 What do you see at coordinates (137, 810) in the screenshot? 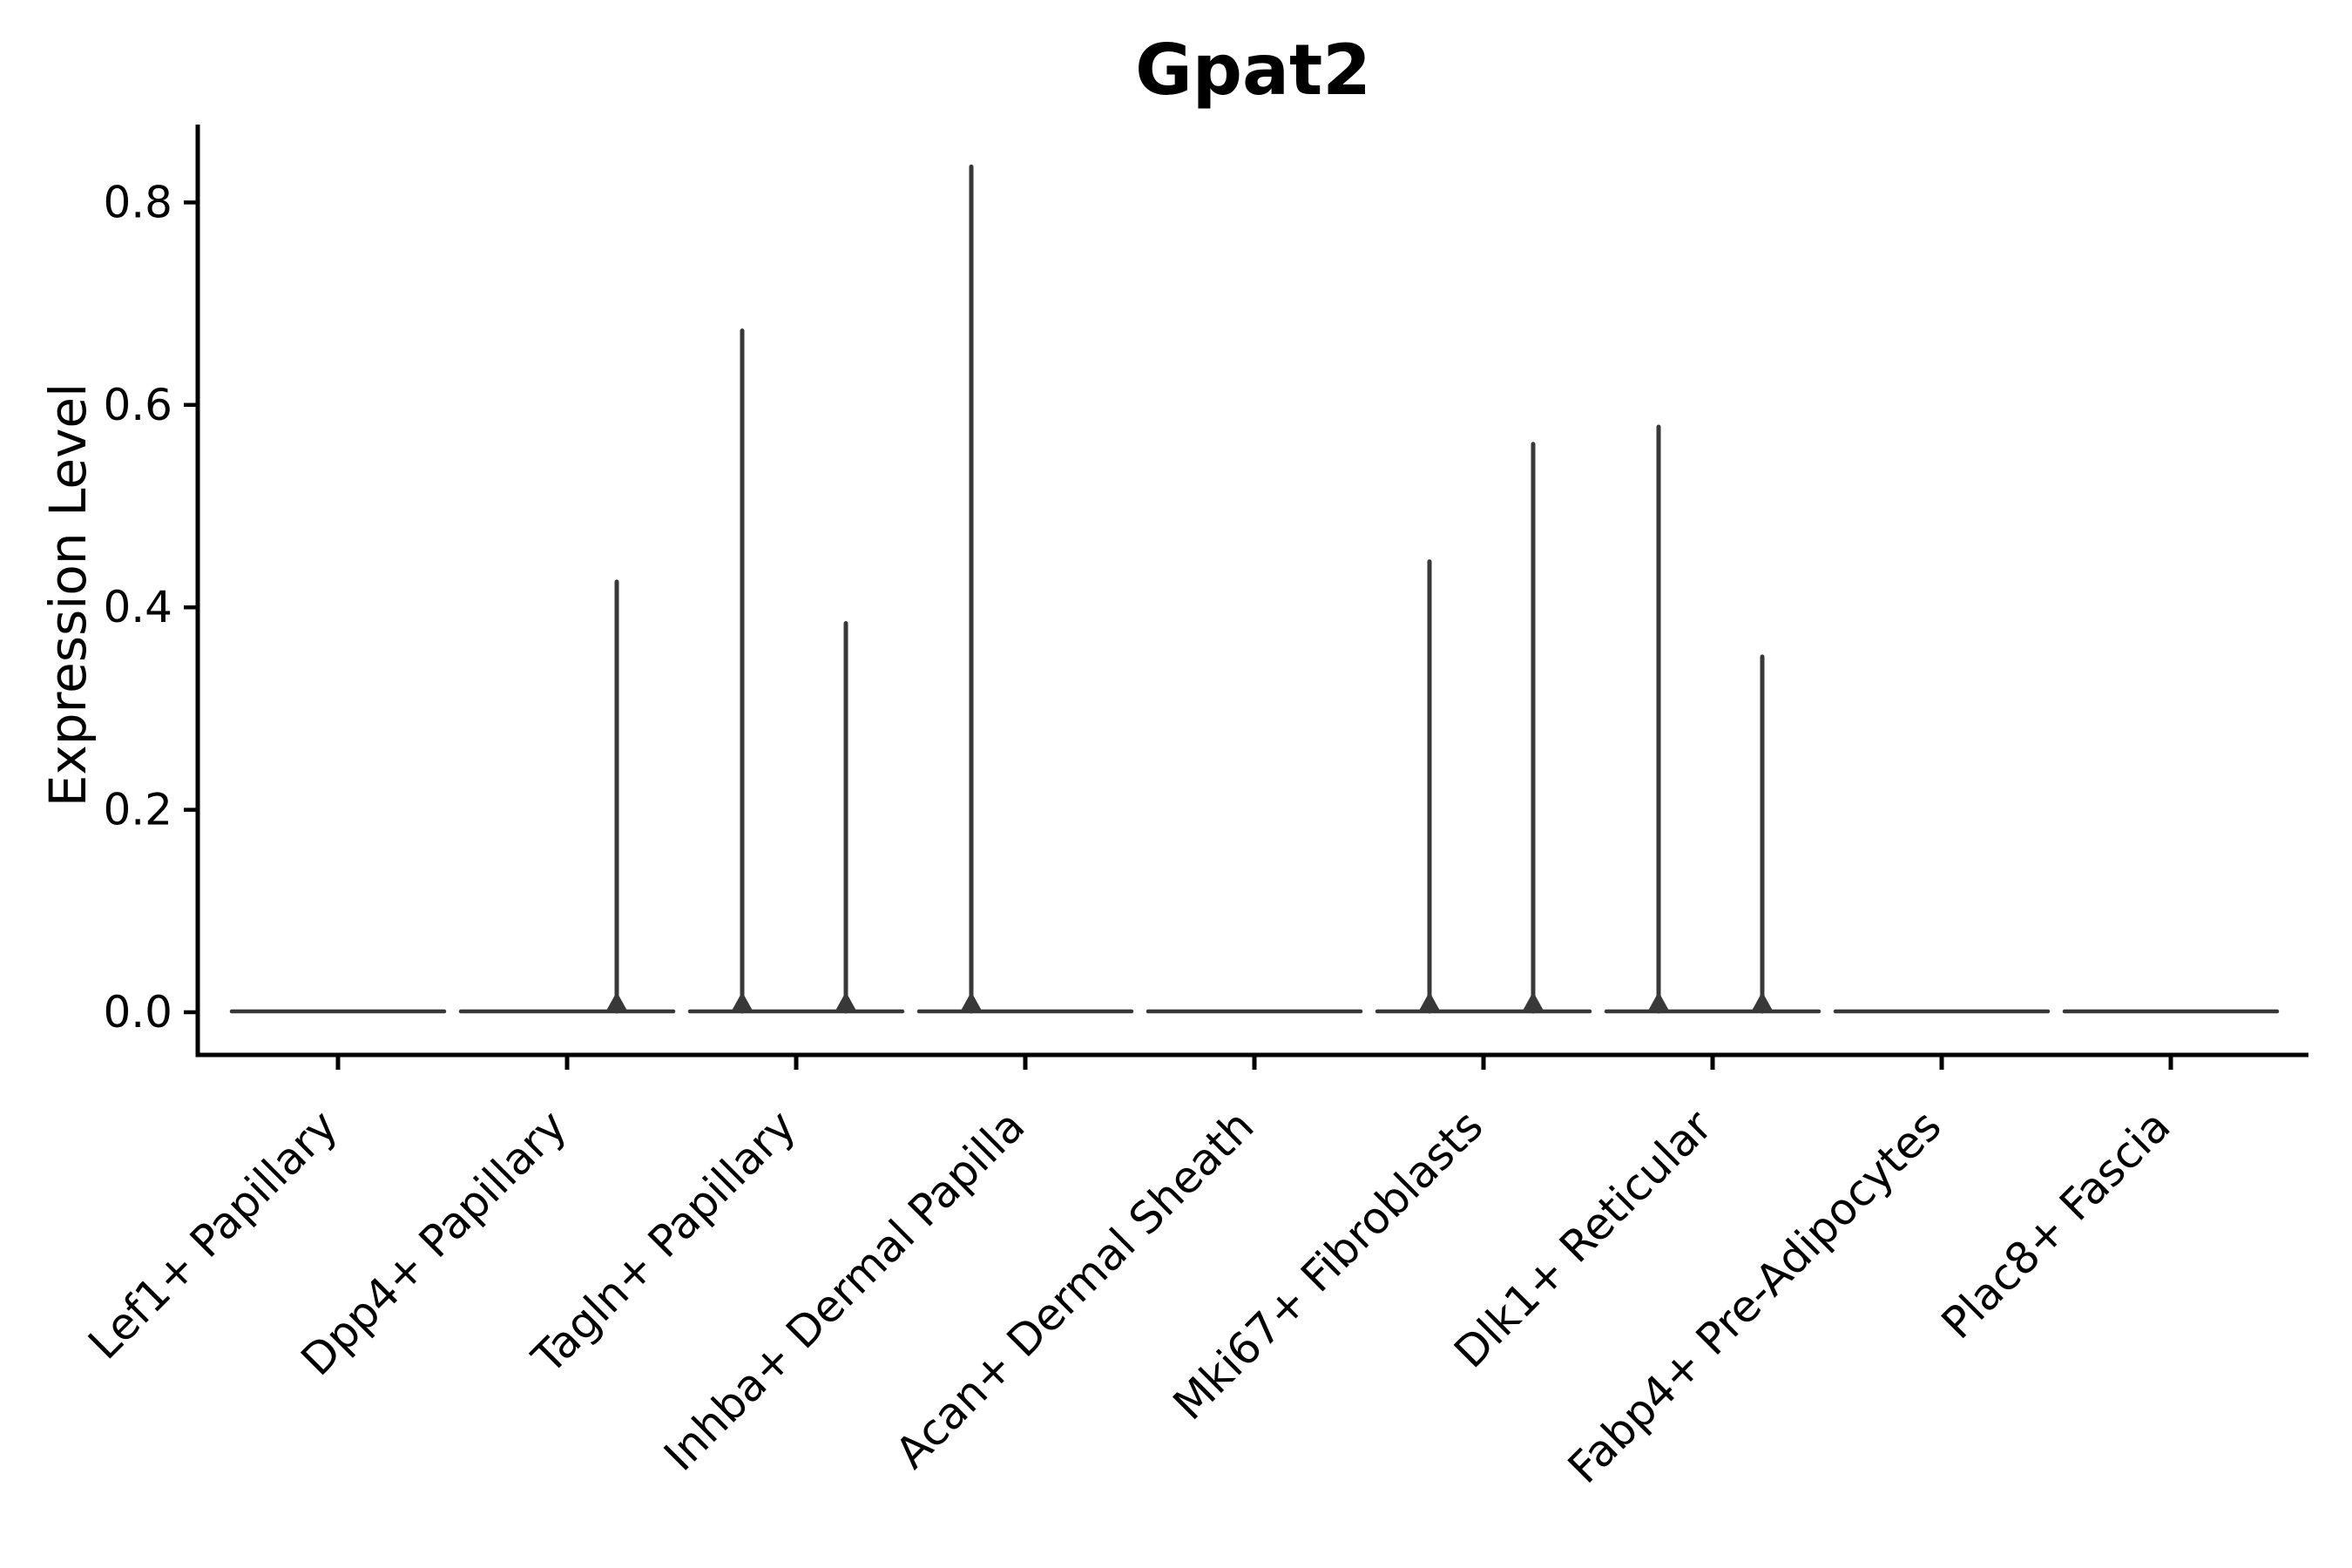
I see `y-tick-label: 0.2` at bounding box center [137, 810].